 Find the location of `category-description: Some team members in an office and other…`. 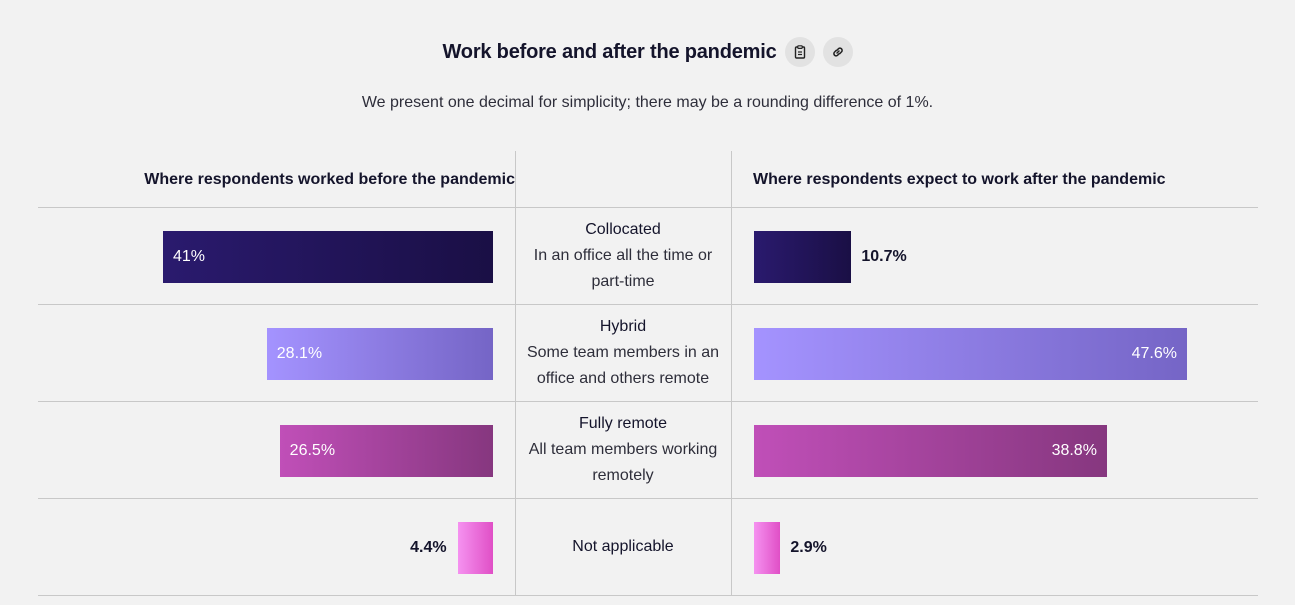

category-description: Some team members in an office and other… is located at coordinates (623, 365).